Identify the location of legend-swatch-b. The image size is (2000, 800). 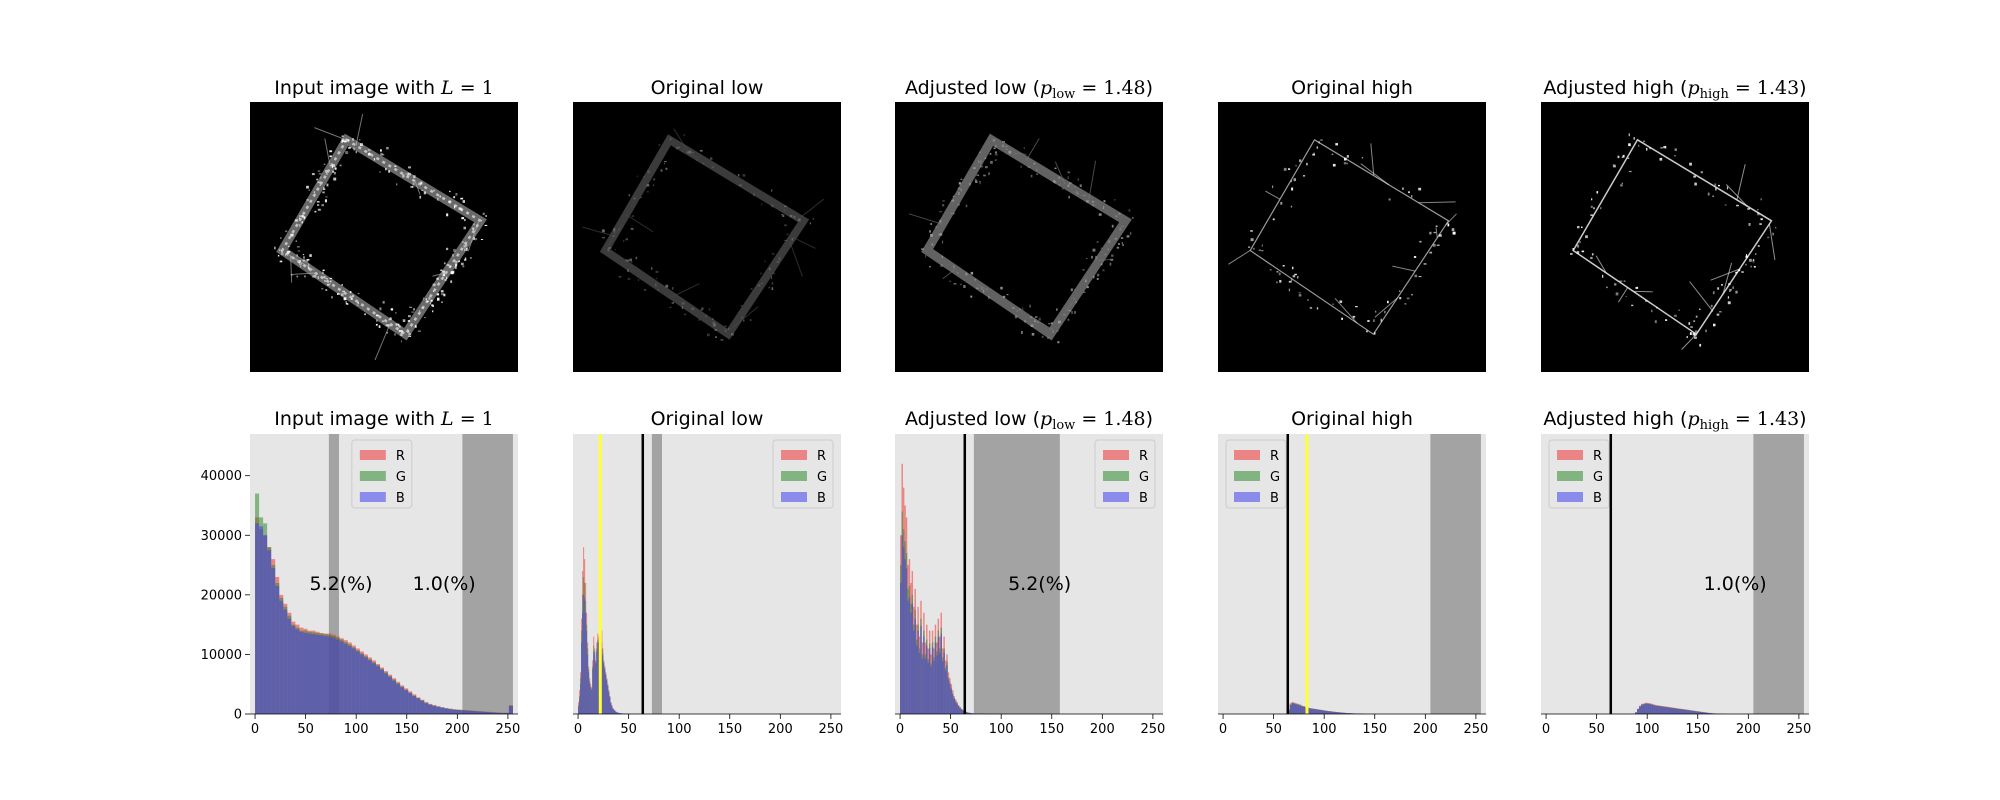
(1570, 497).